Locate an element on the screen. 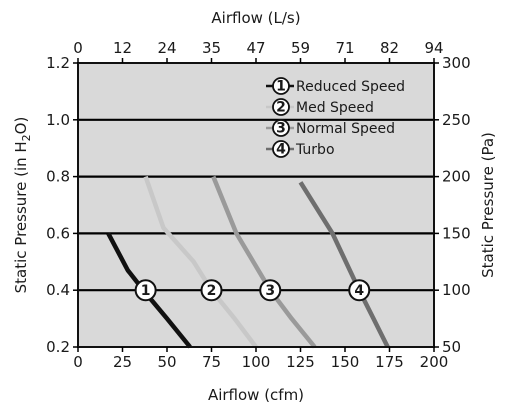 The width and height of the screenshot is (510, 407). x-top-tick-label: 82 is located at coordinates (389, 48).